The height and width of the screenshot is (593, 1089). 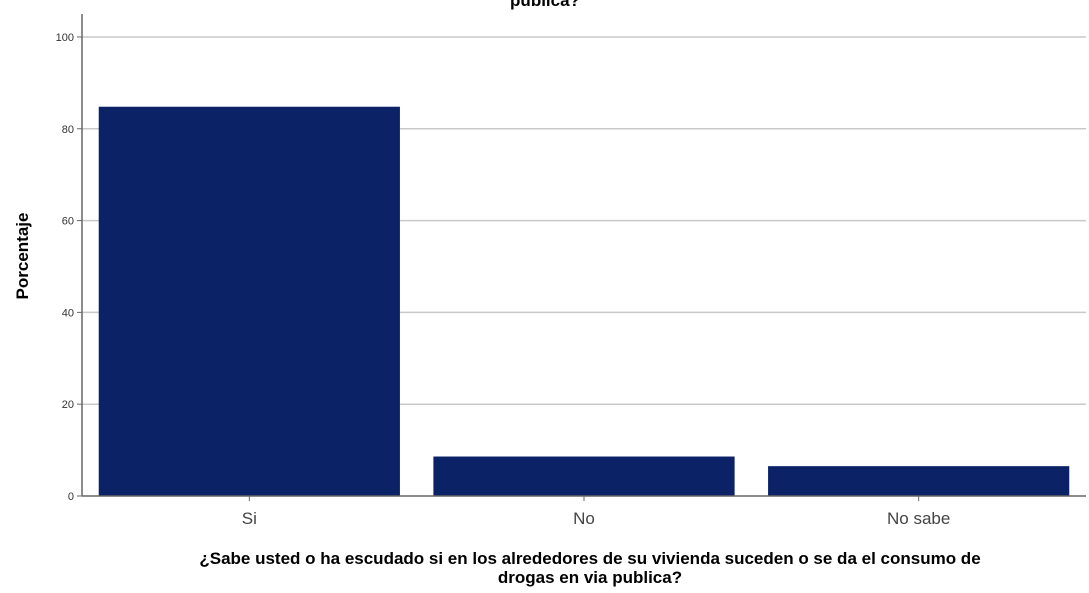 I want to click on x-tick-label: Si, so click(x=249, y=518).